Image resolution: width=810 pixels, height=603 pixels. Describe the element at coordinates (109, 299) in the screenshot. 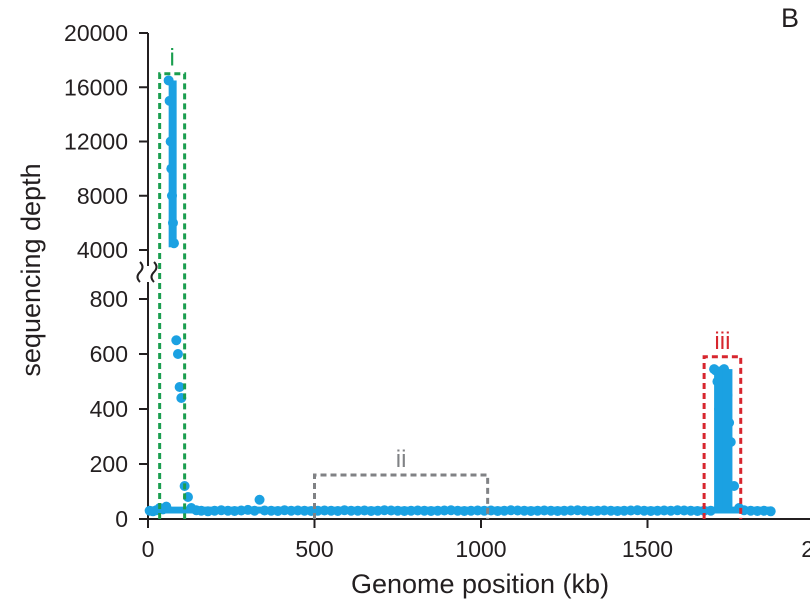

I see `y-tick-label: 800` at that location.